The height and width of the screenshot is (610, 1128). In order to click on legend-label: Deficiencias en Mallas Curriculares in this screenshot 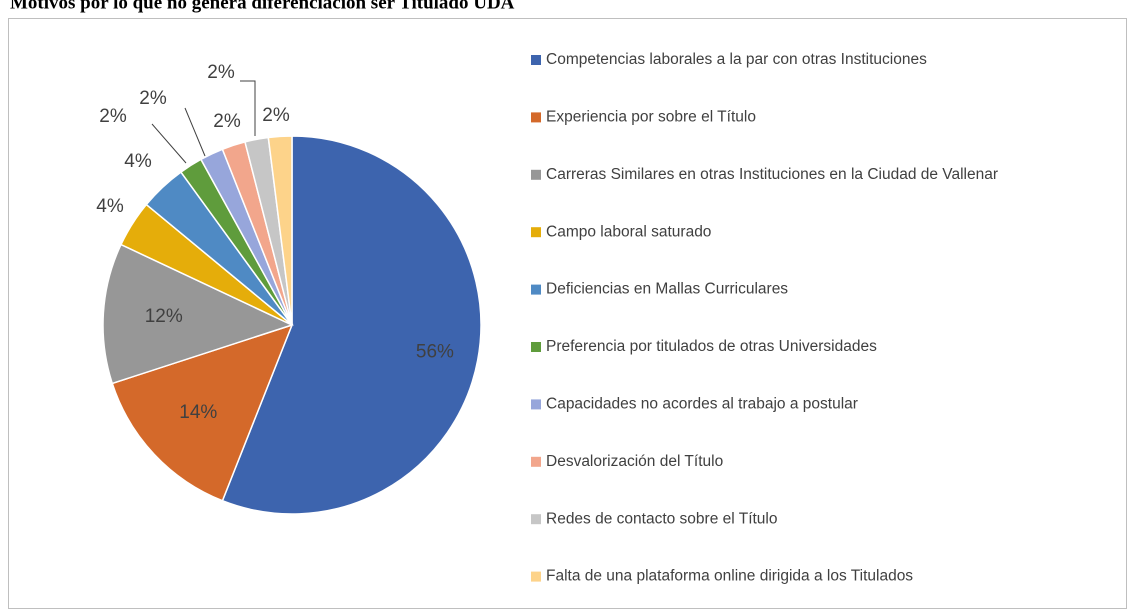, I will do `click(667, 289)`.